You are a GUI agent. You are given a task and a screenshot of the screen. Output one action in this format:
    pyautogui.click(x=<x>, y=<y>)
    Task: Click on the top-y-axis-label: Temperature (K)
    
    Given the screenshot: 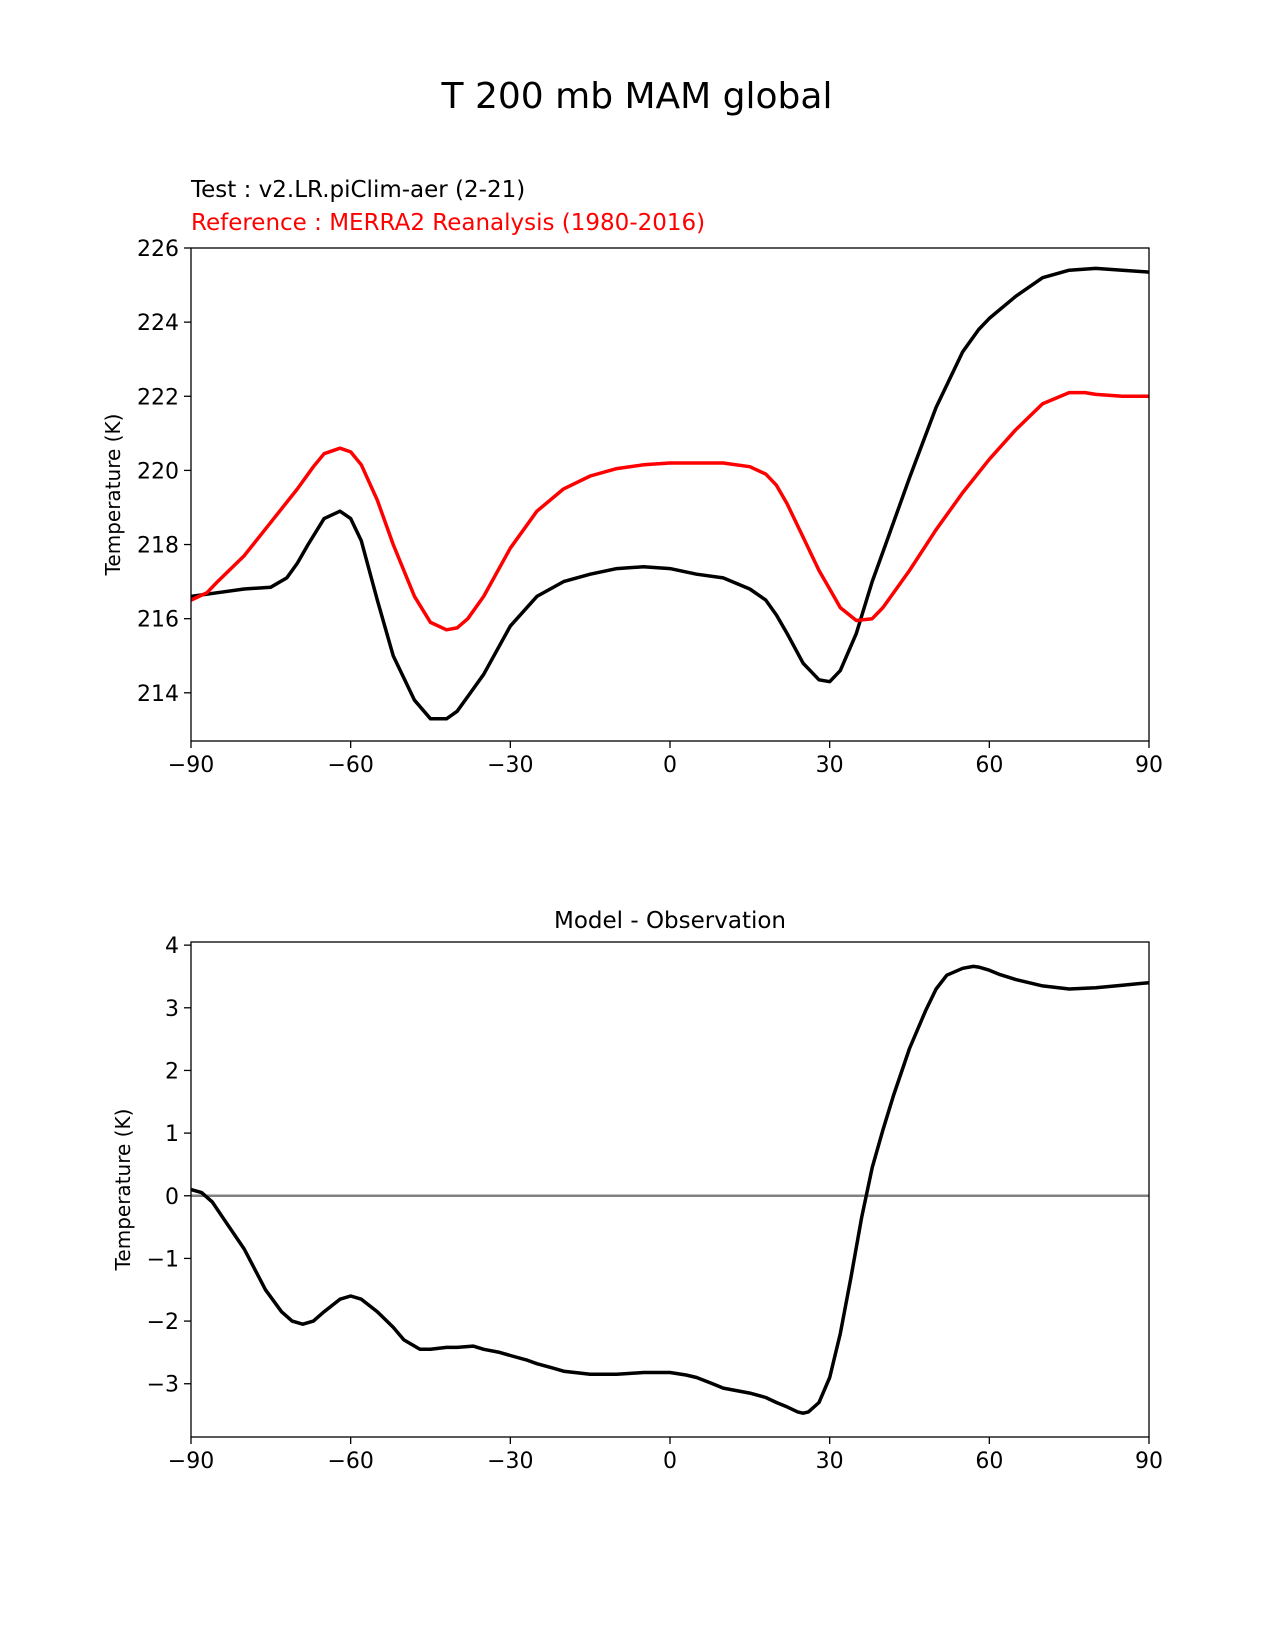 What is the action you would take?
    pyautogui.click(x=113, y=495)
    